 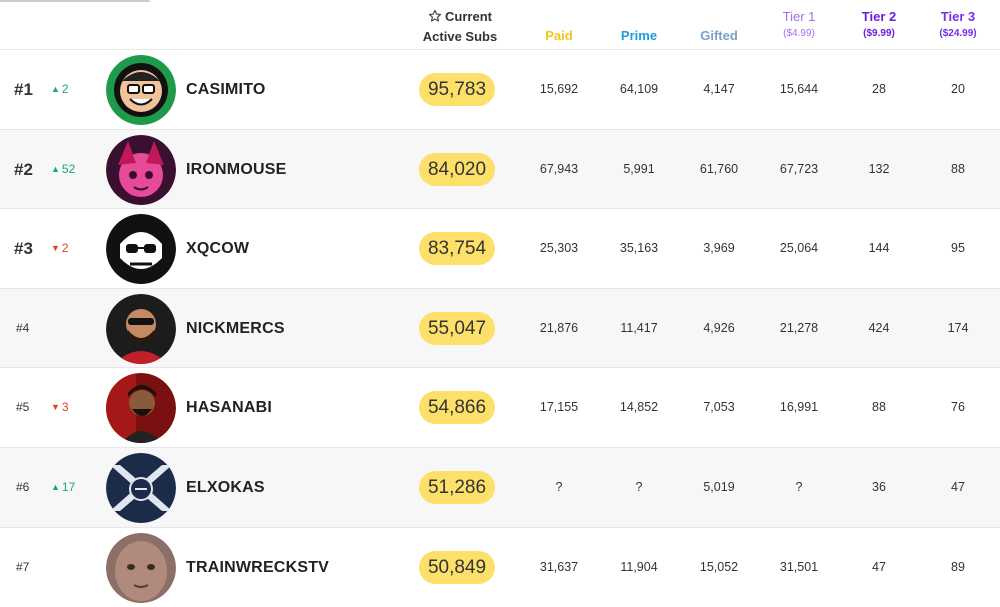 What do you see at coordinates (68, 487) in the screenshot?
I see `rank-change-value: 17` at bounding box center [68, 487].